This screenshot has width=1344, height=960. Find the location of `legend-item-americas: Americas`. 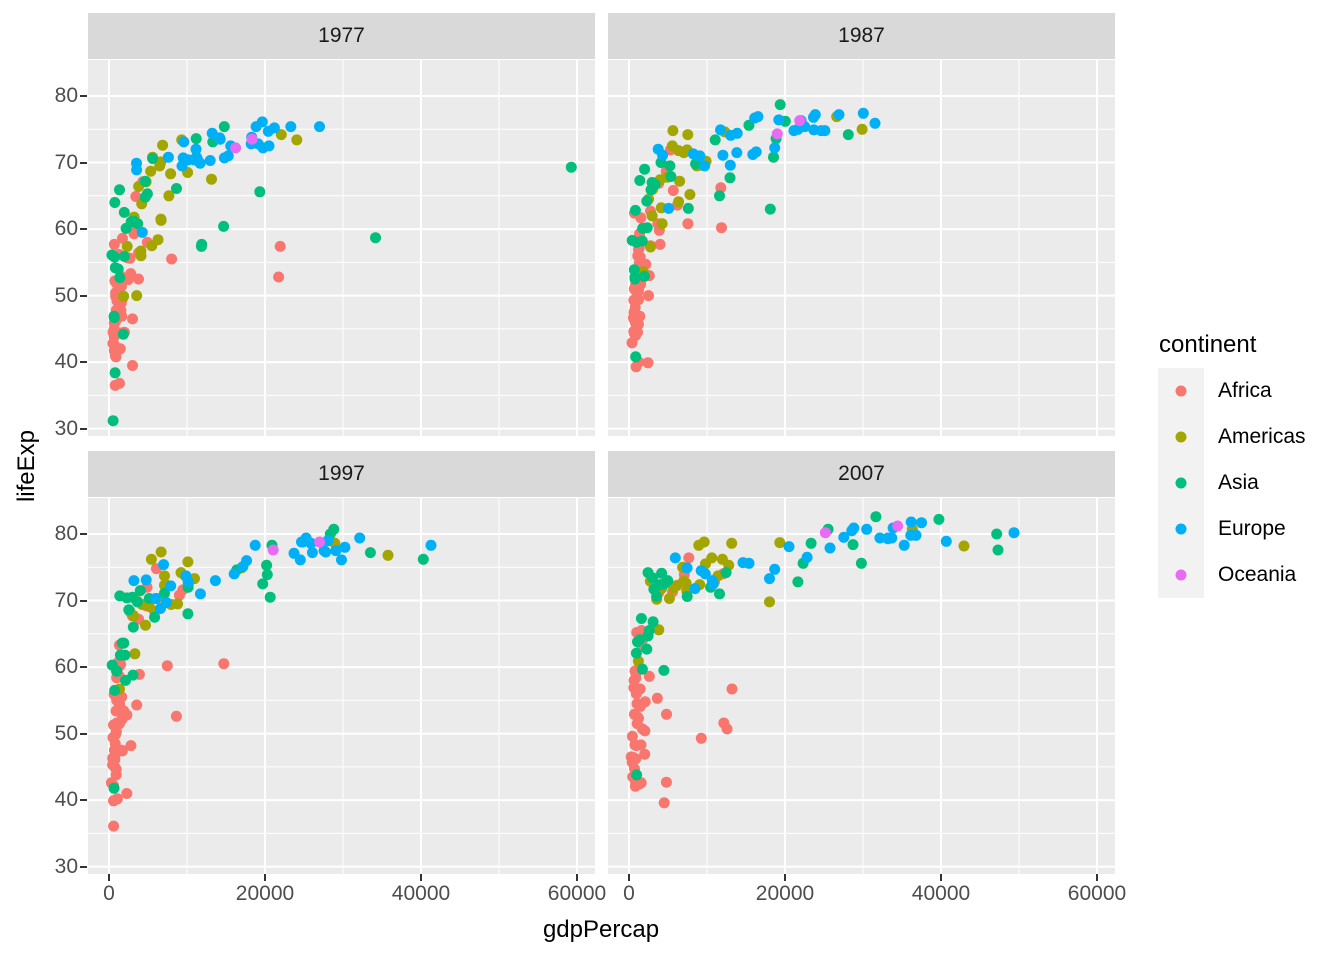

legend-item-americas: Americas is located at coordinates (1232, 437).